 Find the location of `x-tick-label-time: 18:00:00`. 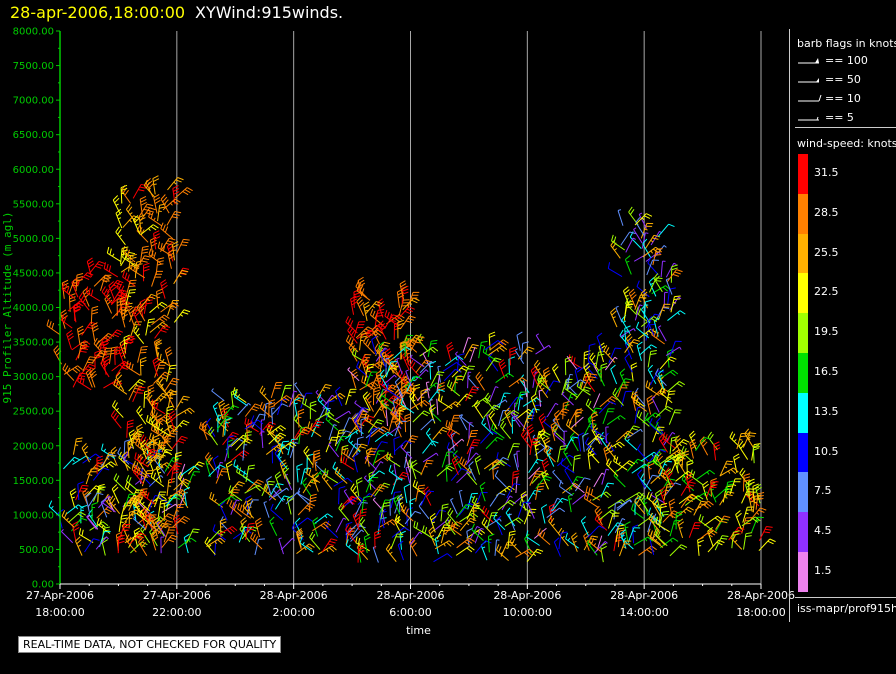

x-tick-label-time: 18:00:00 is located at coordinates (760, 612).